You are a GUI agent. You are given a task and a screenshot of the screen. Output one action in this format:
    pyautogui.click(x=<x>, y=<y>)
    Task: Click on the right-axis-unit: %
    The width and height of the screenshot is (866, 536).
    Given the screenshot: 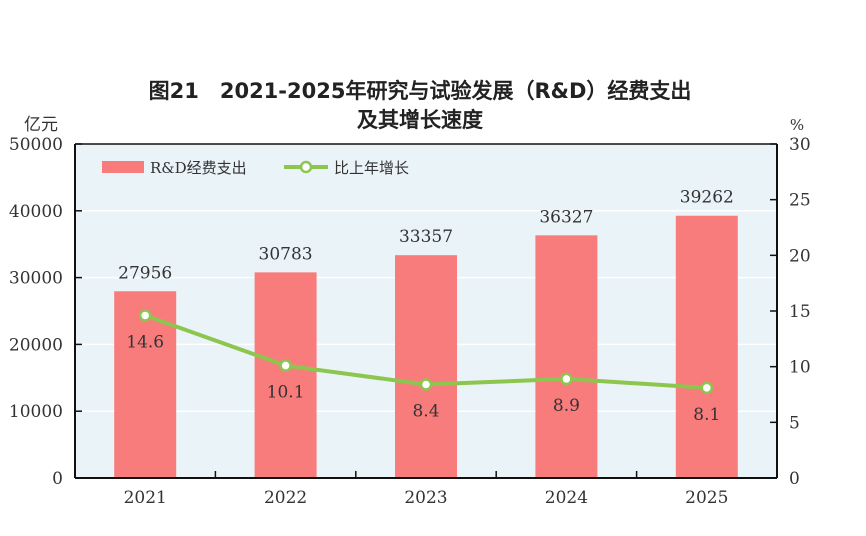 What is the action you would take?
    pyautogui.click(x=797, y=125)
    